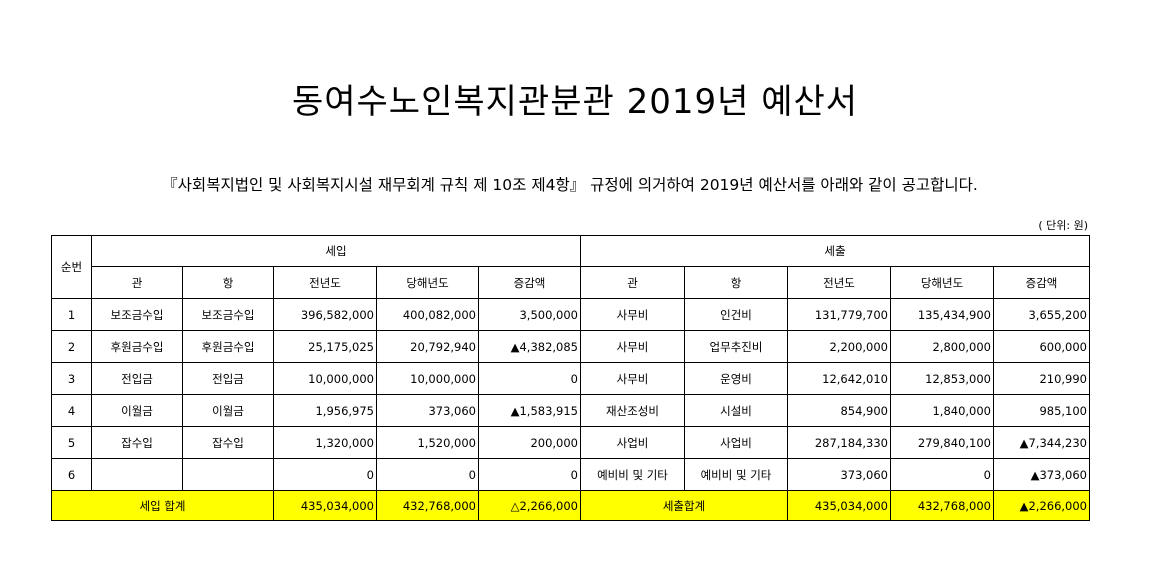 This screenshot has height=570, width=1150. What do you see at coordinates (736, 410) in the screenshot?
I see `table-cell: 시설비` at bounding box center [736, 410].